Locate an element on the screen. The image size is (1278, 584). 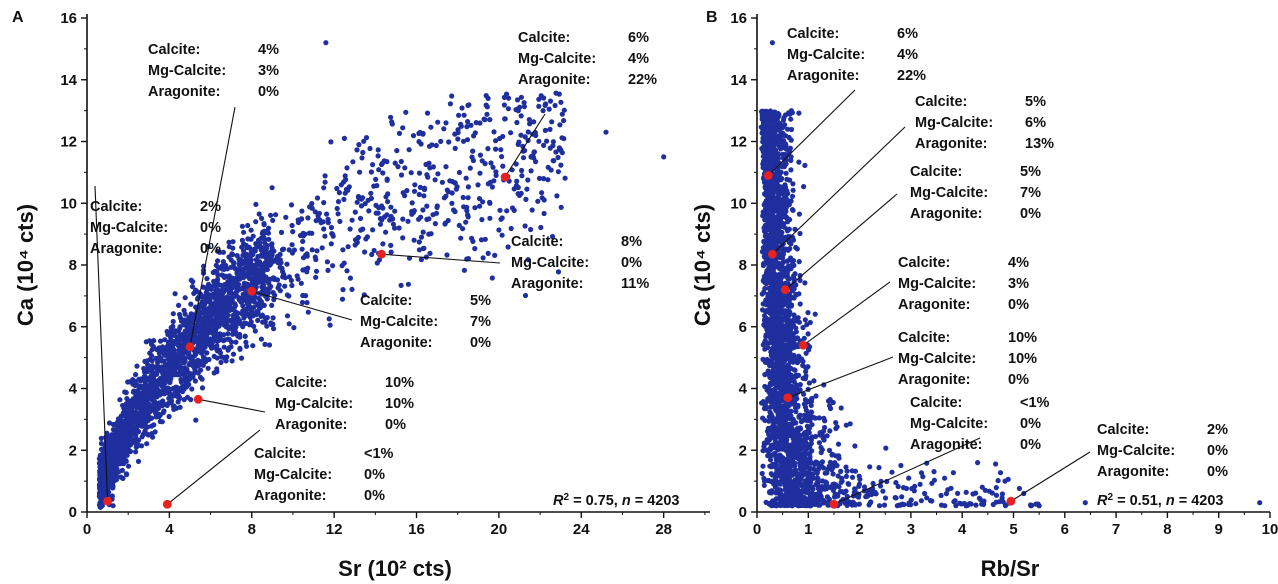
y-axis-label: Ca (10⁴ cts) is located at coordinates (702, 265).